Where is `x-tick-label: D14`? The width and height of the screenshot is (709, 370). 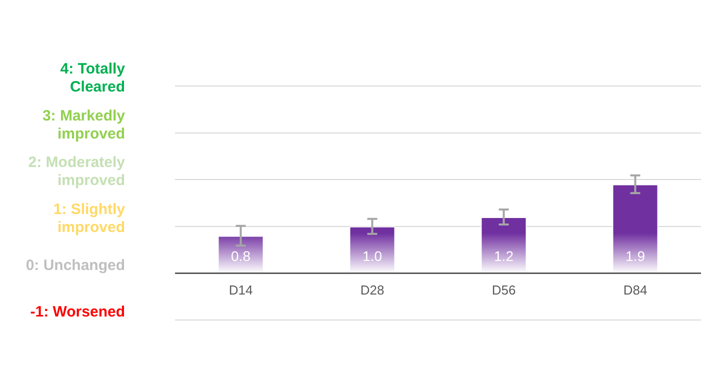
x-tick-label: D14 is located at coordinates (240, 290).